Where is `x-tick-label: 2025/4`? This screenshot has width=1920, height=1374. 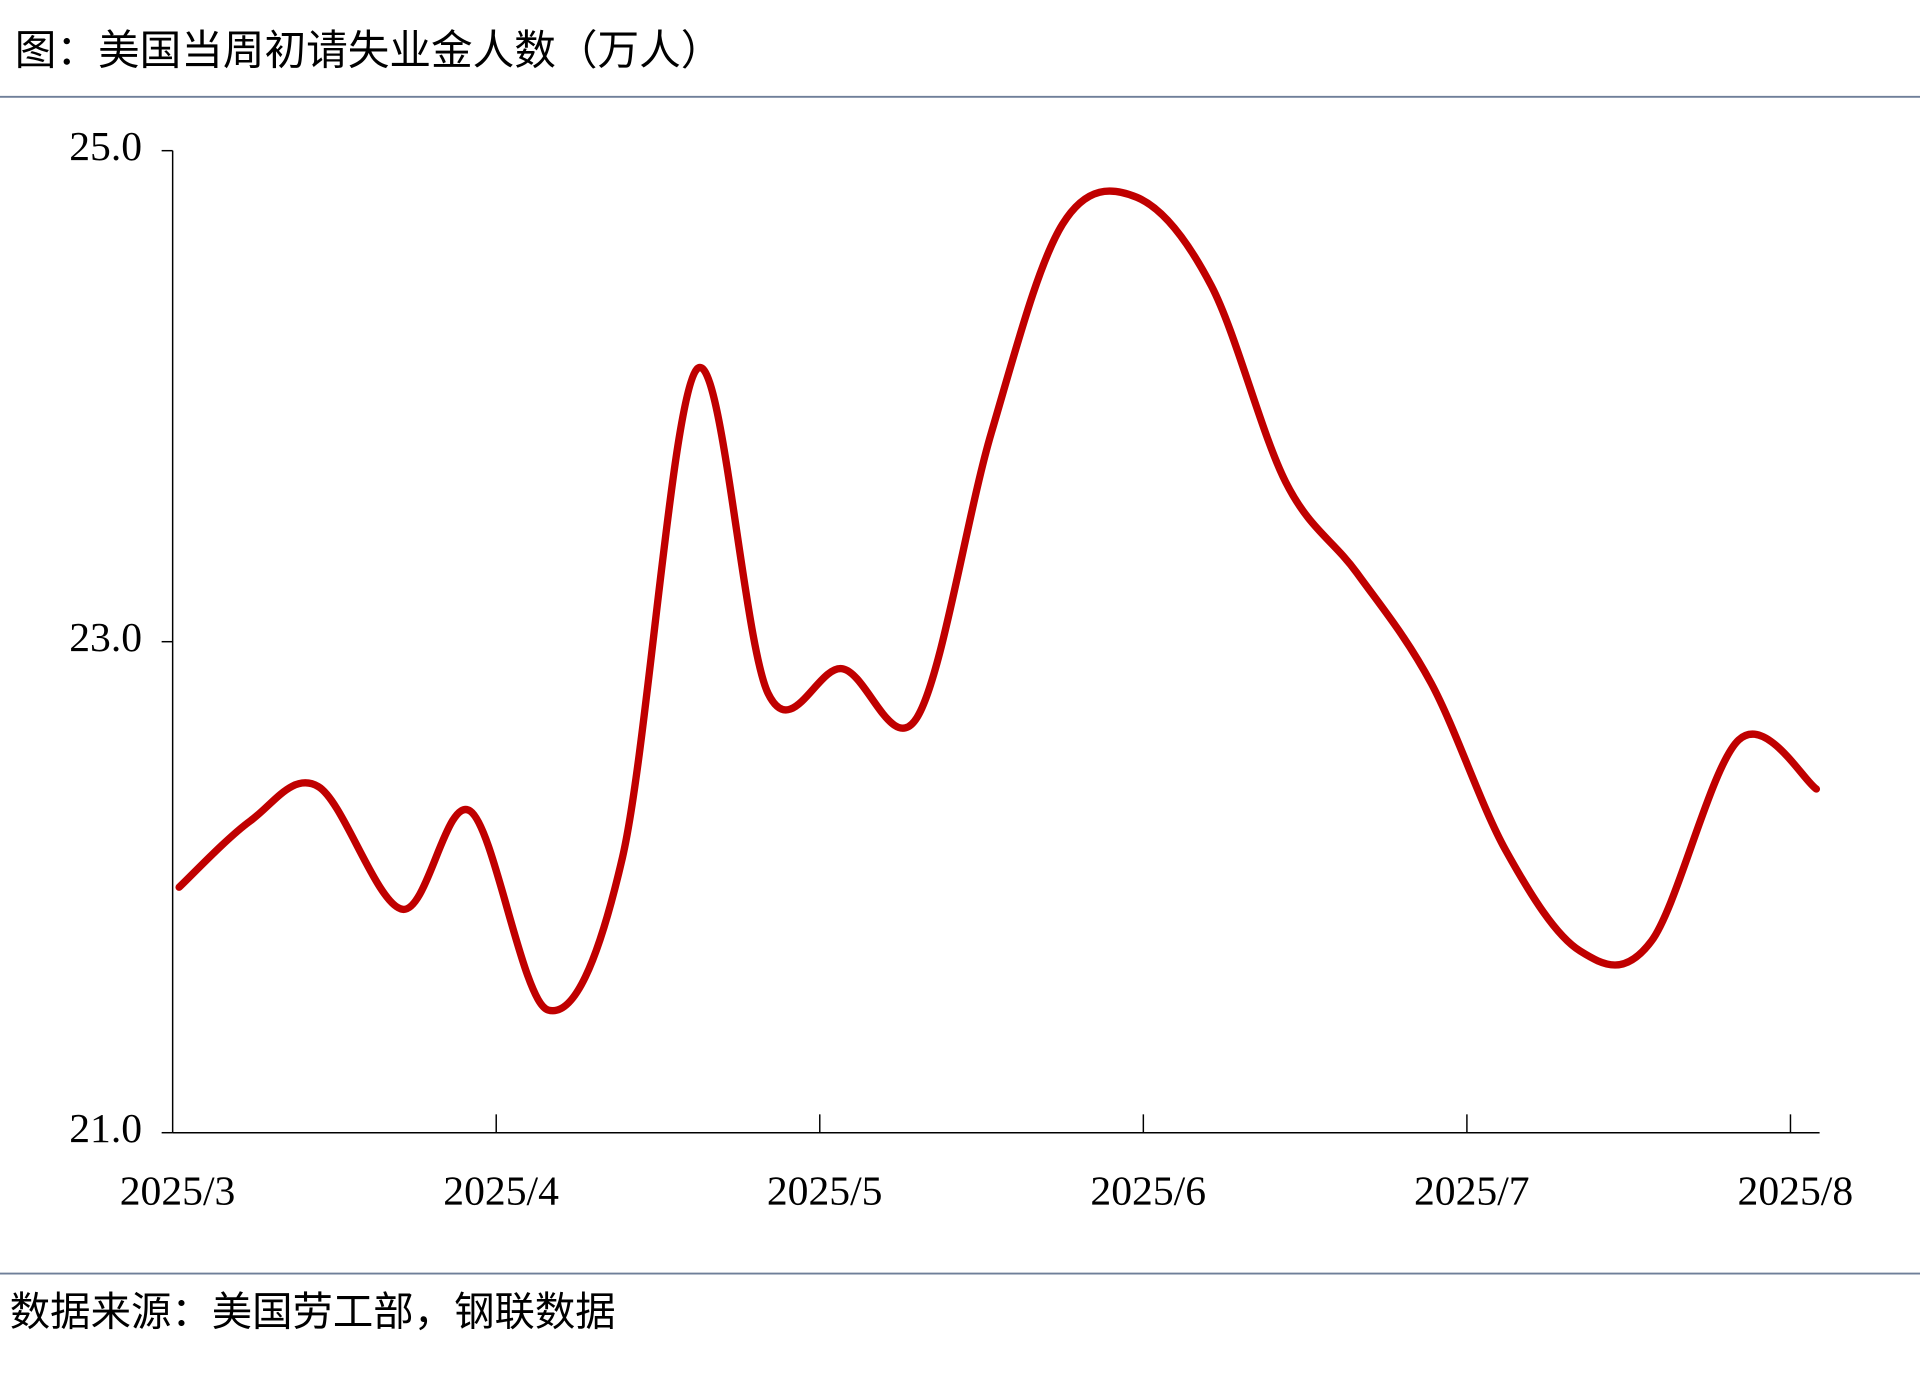 x-tick-label: 2025/4 is located at coordinates (501, 1192).